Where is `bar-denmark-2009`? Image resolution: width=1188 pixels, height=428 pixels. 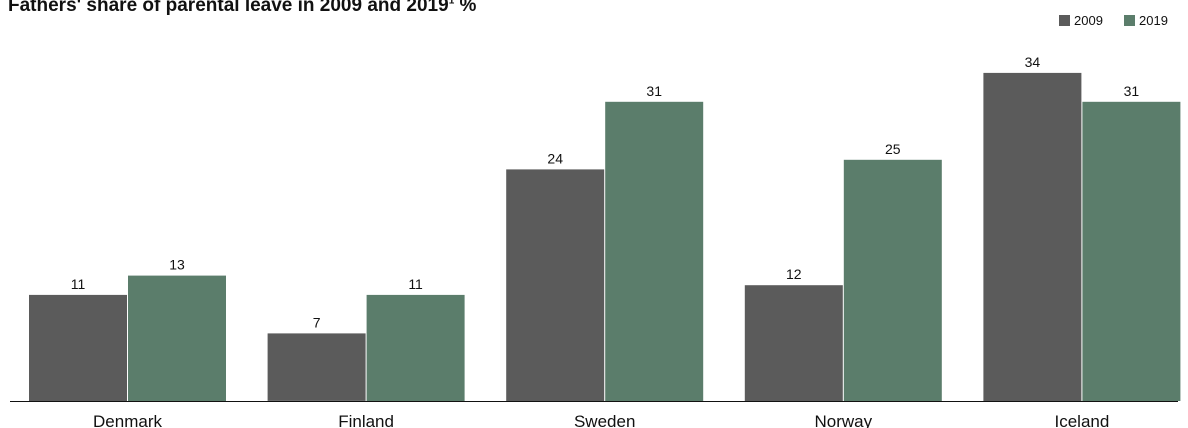 bar-denmark-2009 is located at coordinates (78, 348).